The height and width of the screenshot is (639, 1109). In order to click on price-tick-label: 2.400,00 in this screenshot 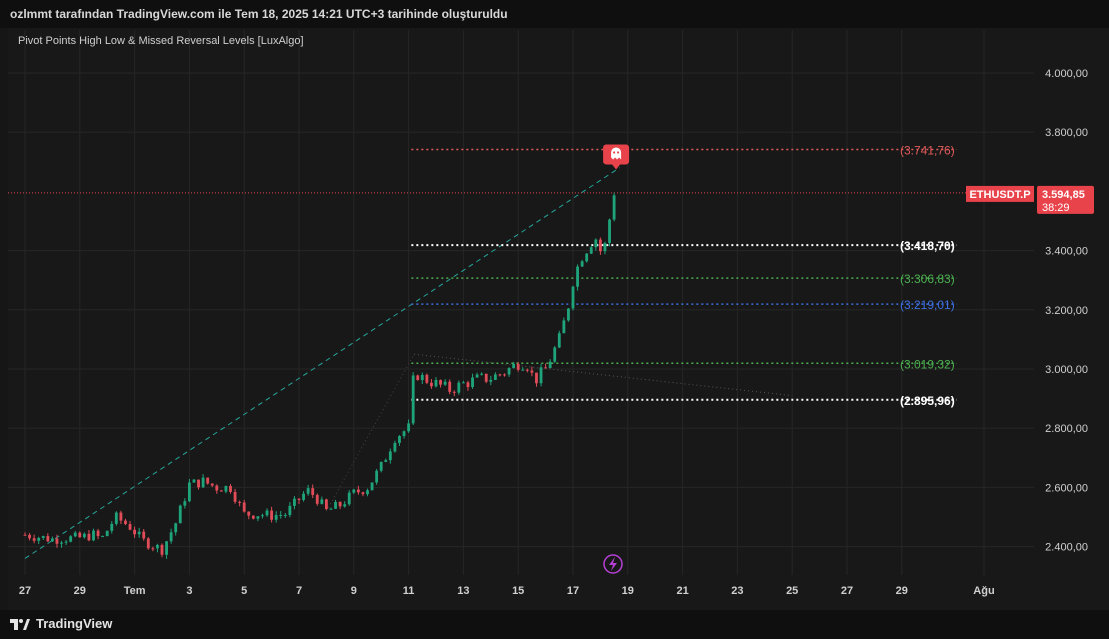, I will do `click(1066, 548)`.